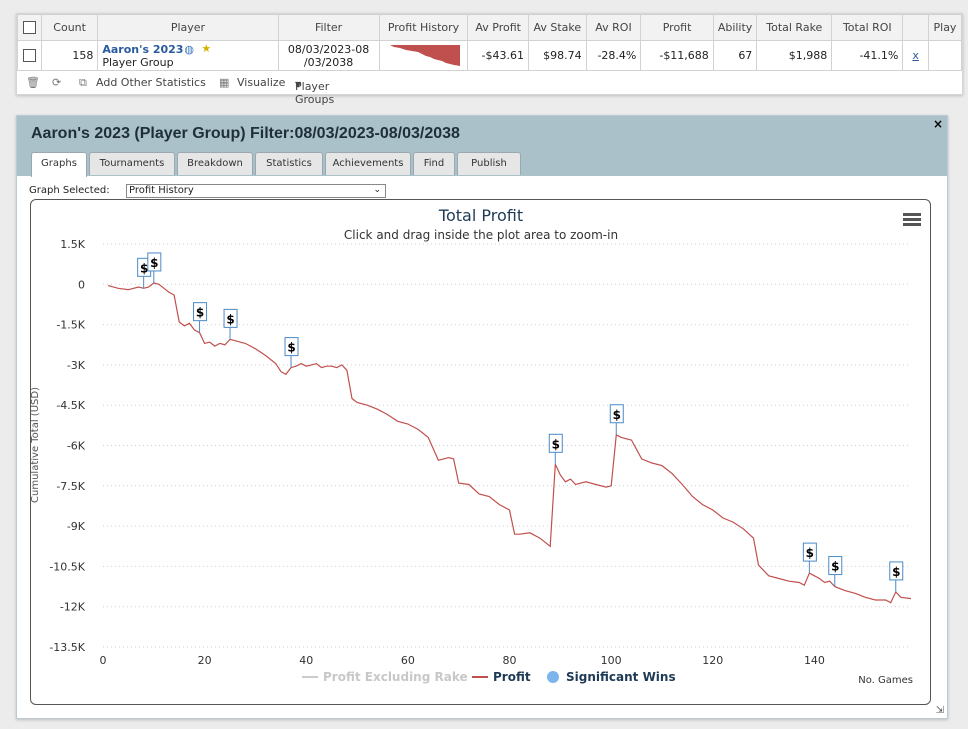  Describe the element at coordinates (814, 660) in the screenshot. I see `x-tick-label: 140` at that location.